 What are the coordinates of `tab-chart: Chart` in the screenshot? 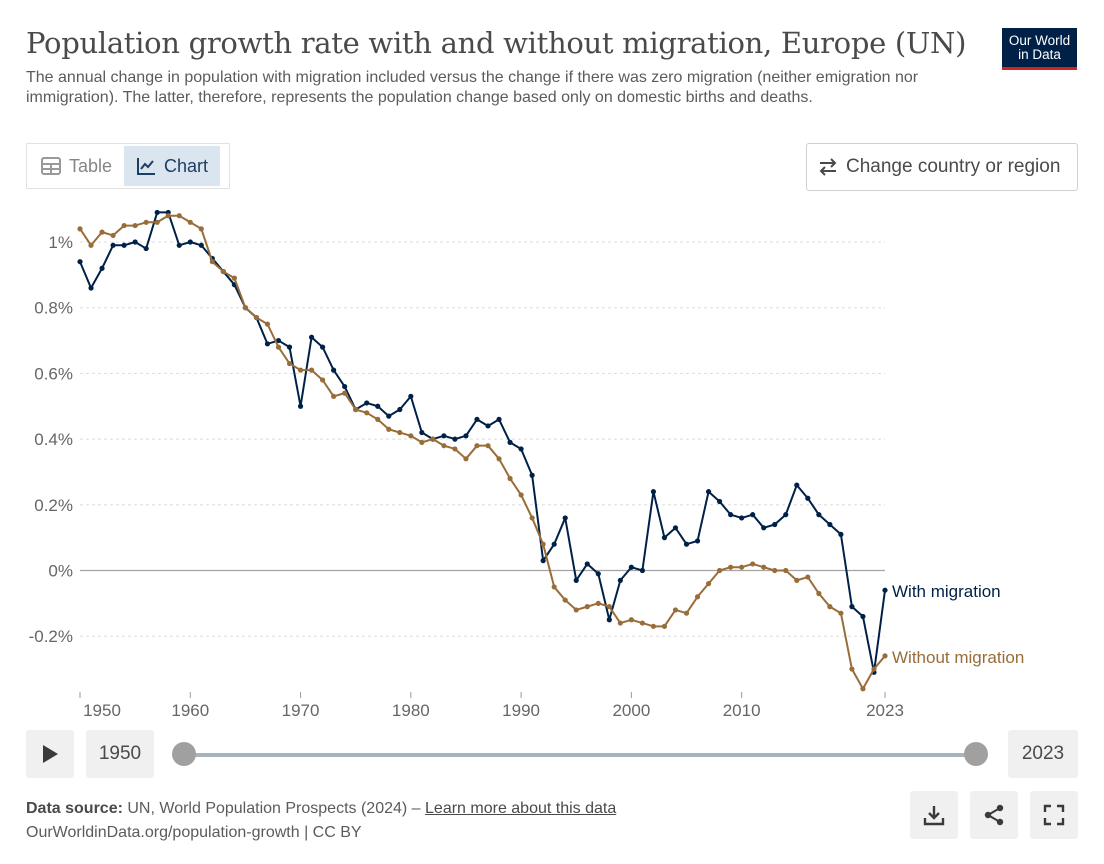 It's located at (172, 166).